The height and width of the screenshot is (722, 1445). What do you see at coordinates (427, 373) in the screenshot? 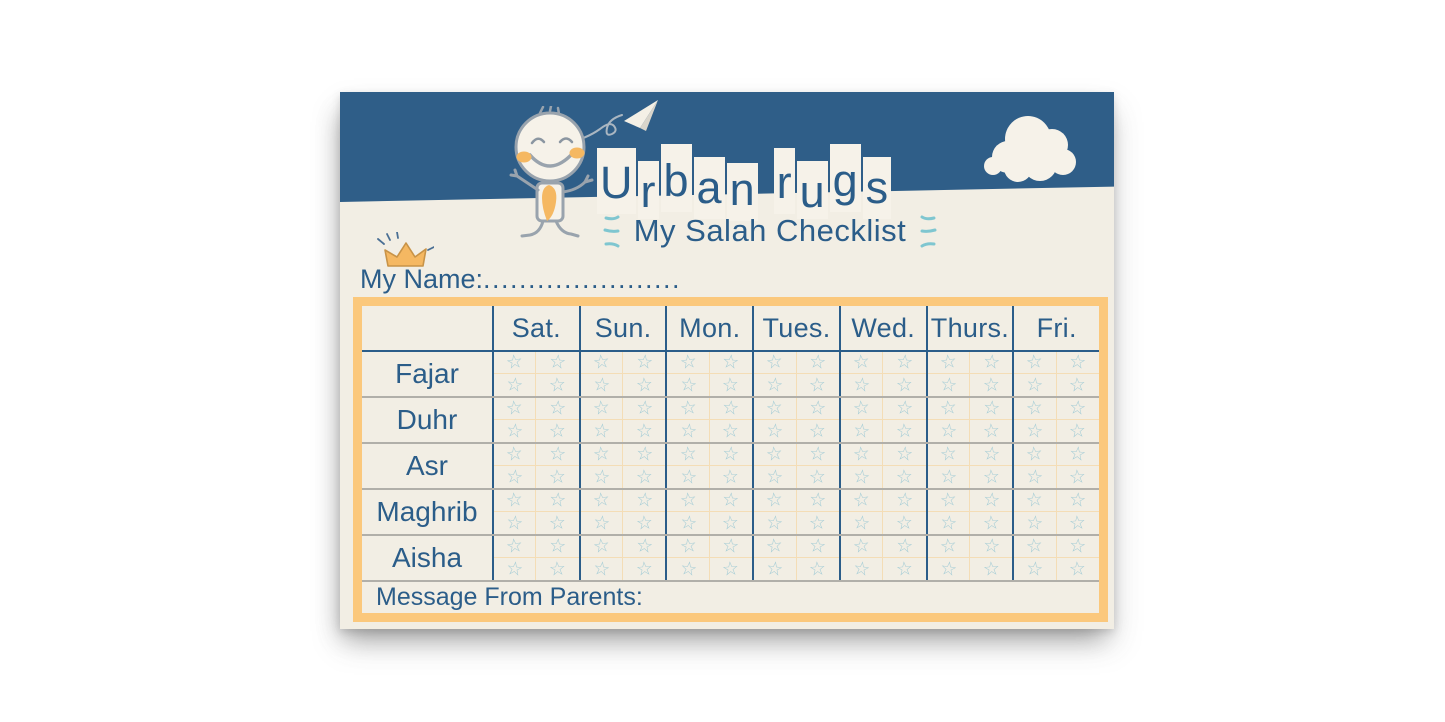
I see `prayer-label: Fajar` at bounding box center [427, 373].